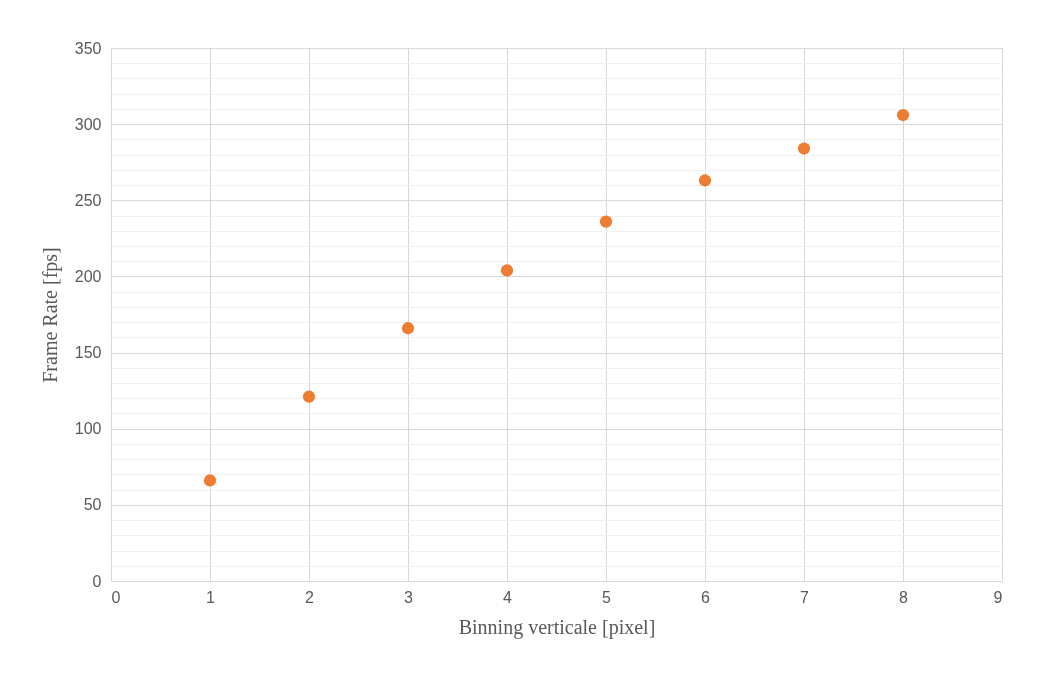 The image size is (1057, 686). What do you see at coordinates (88, 48) in the screenshot?
I see `y-tick-label: 350` at bounding box center [88, 48].